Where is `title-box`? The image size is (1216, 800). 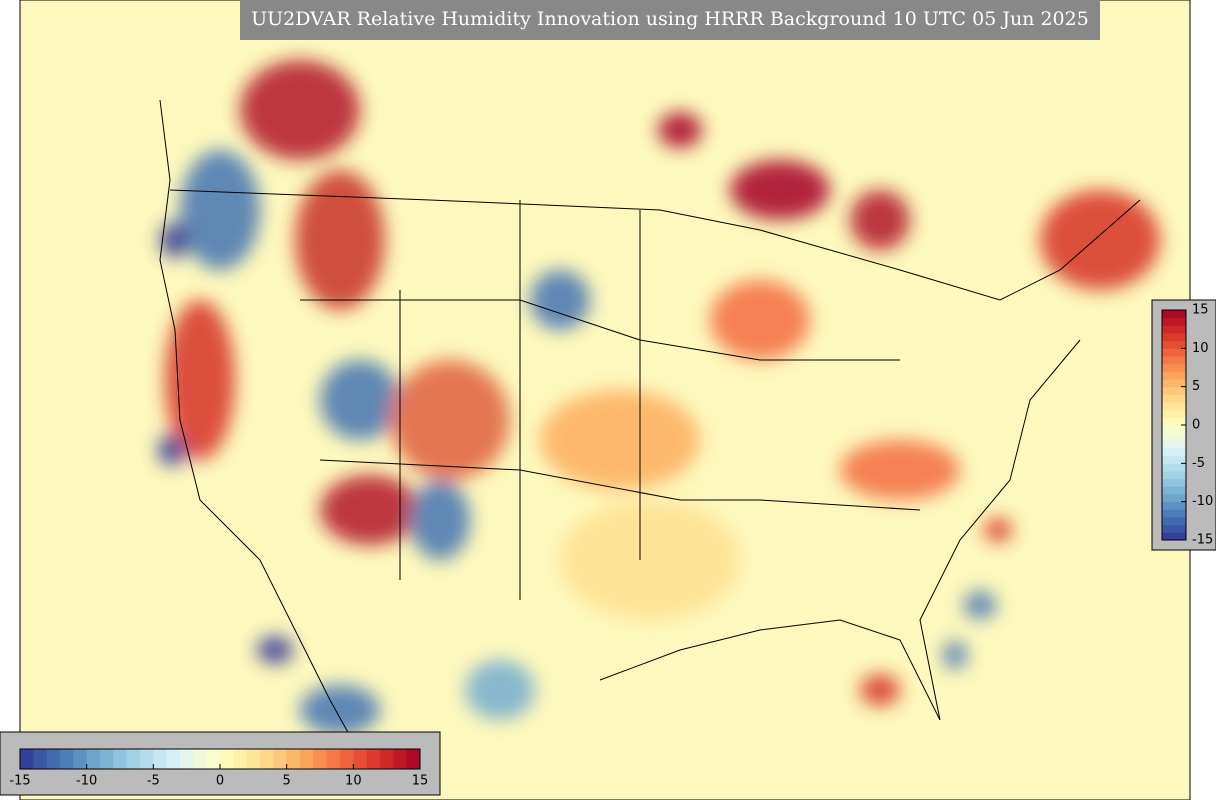 title-box is located at coordinates (670, 20).